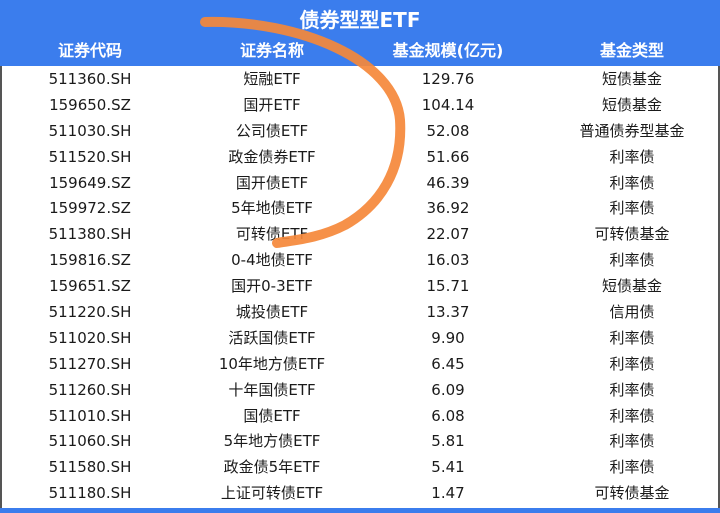  What do you see at coordinates (631, 50) in the screenshot?
I see `column-header-type: 基金类型` at bounding box center [631, 50].